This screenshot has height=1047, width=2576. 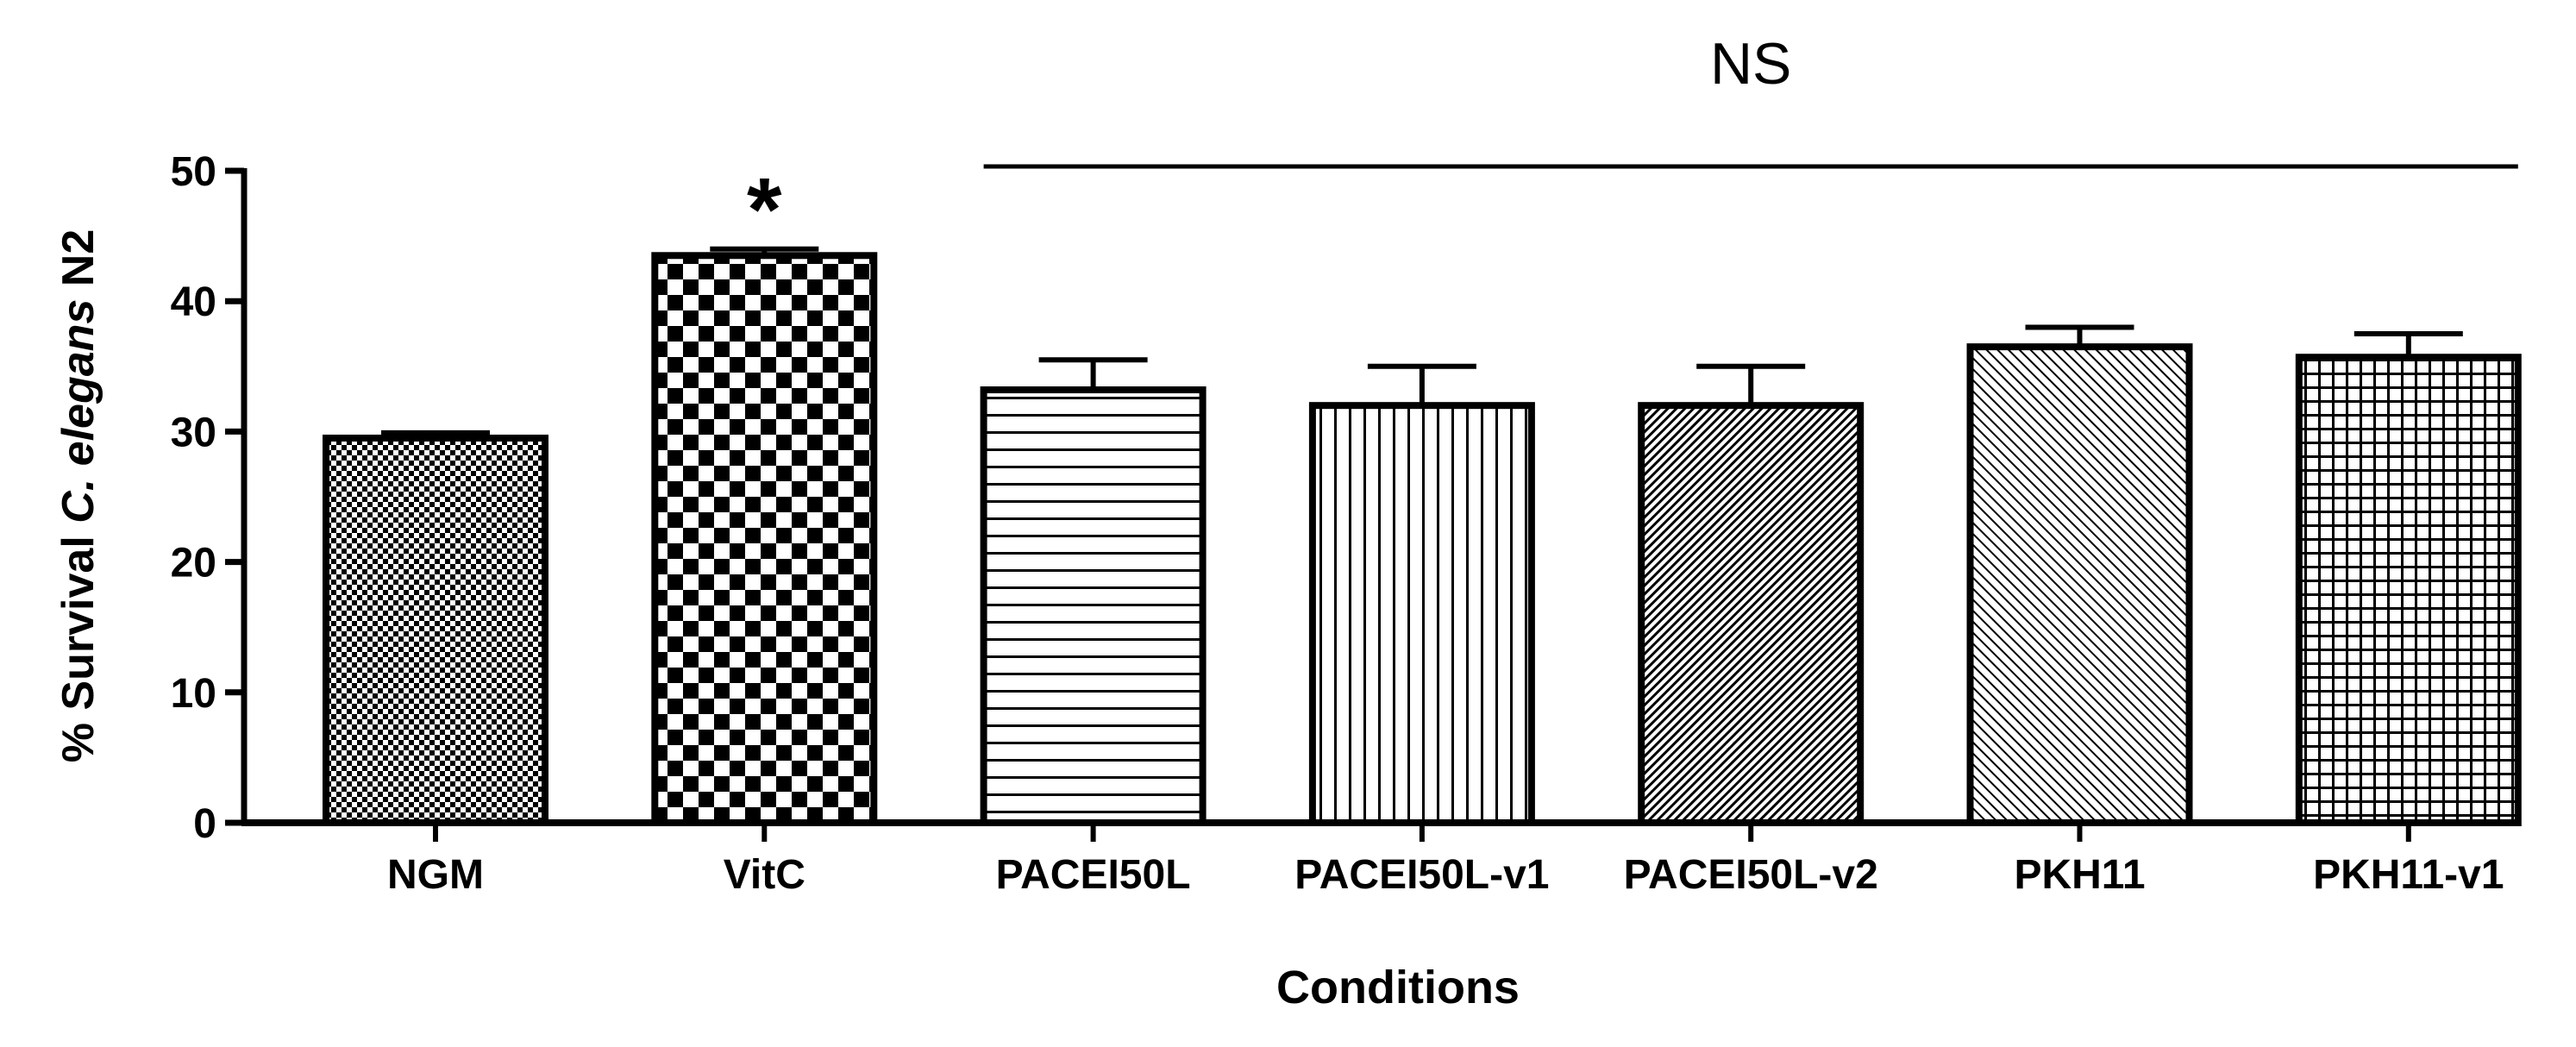 I want to click on error-bar-pacei50l-v1, so click(x=1421, y=384).